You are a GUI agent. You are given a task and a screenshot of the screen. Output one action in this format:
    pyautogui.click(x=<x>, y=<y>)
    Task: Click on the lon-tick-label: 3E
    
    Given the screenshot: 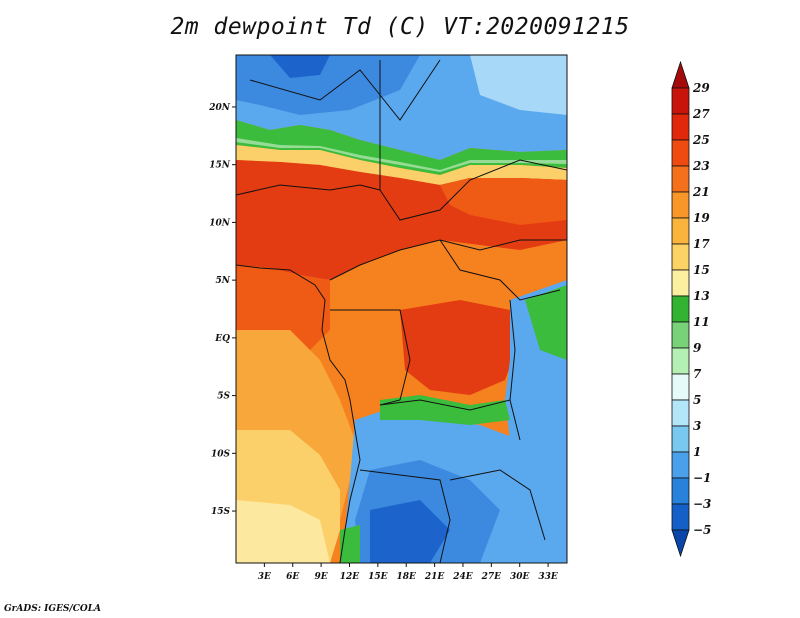 What is the action you would take?
    pyautogui.click(x=264, y=577)
    